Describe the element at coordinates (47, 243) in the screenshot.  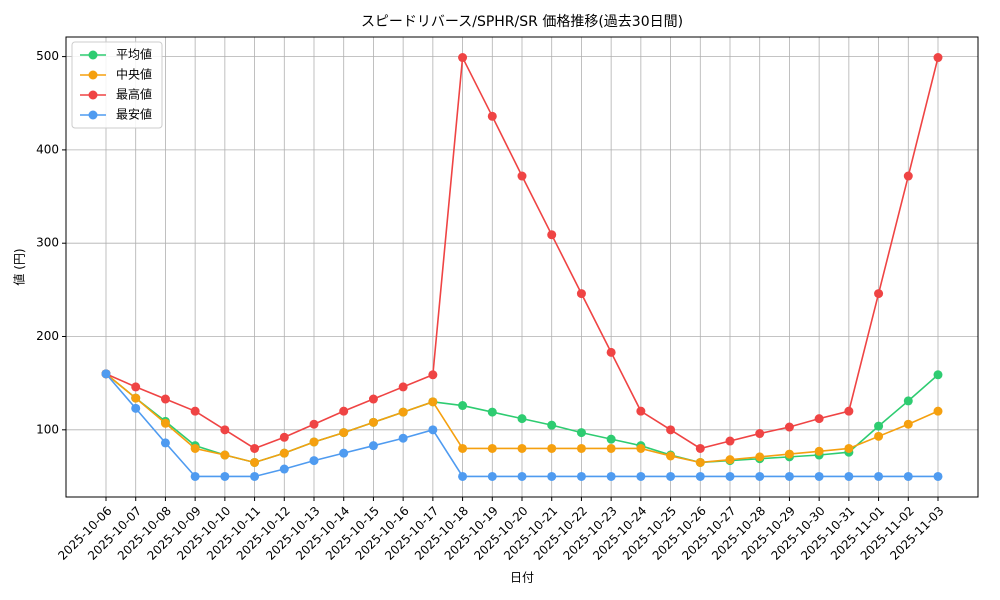
I see `y-tick-label: 300` at that location.